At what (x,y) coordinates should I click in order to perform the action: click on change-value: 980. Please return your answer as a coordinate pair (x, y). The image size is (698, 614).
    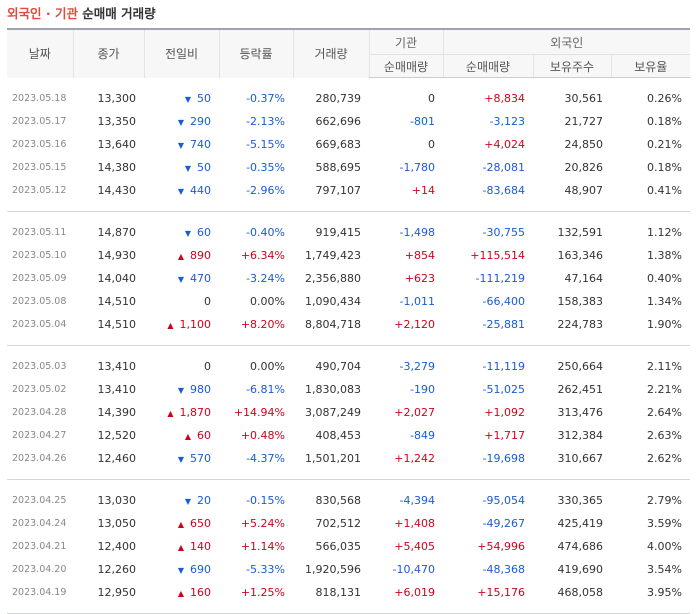
    Looking at the image, I should click on (200, 389).